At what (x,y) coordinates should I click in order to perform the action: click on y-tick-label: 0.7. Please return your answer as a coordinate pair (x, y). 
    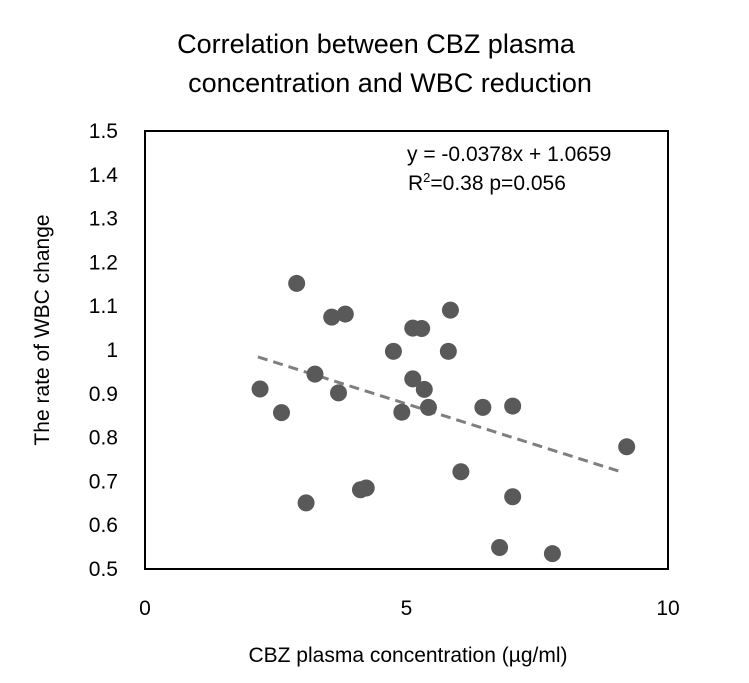
    Looking at the image, I should click on (103, 481).